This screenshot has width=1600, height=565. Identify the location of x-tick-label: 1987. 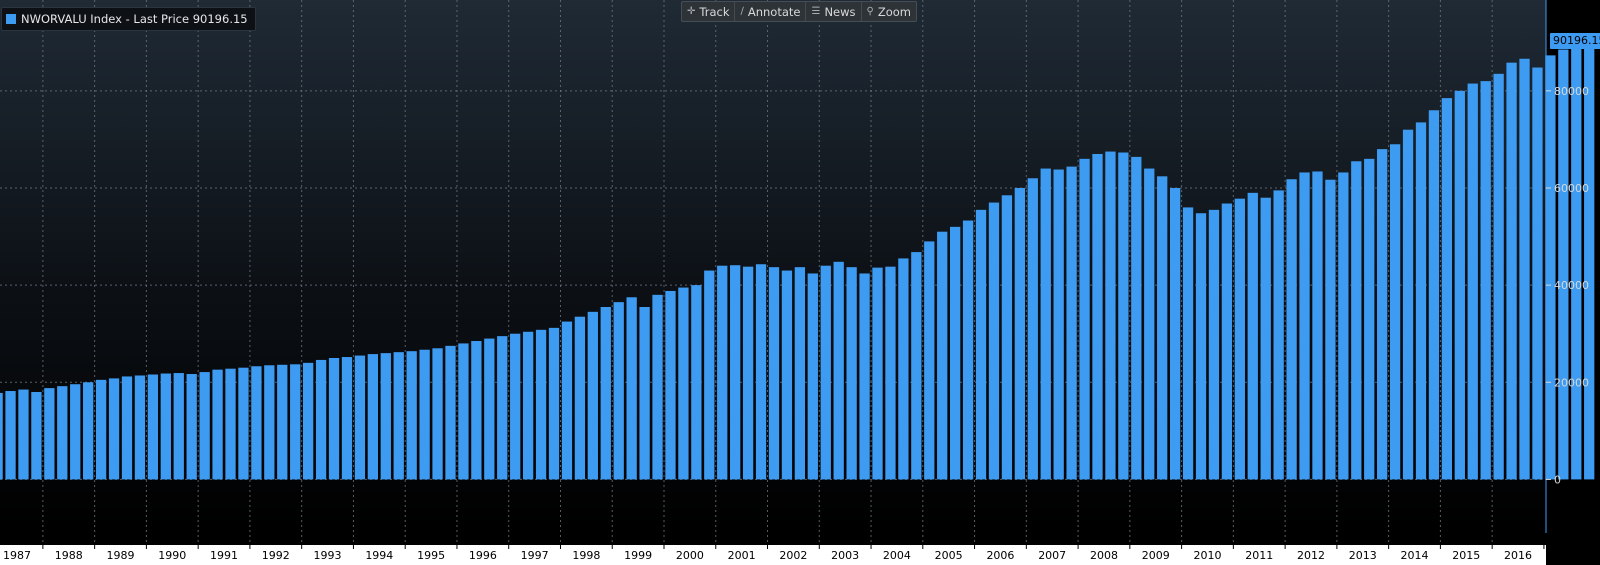
(17, 555).